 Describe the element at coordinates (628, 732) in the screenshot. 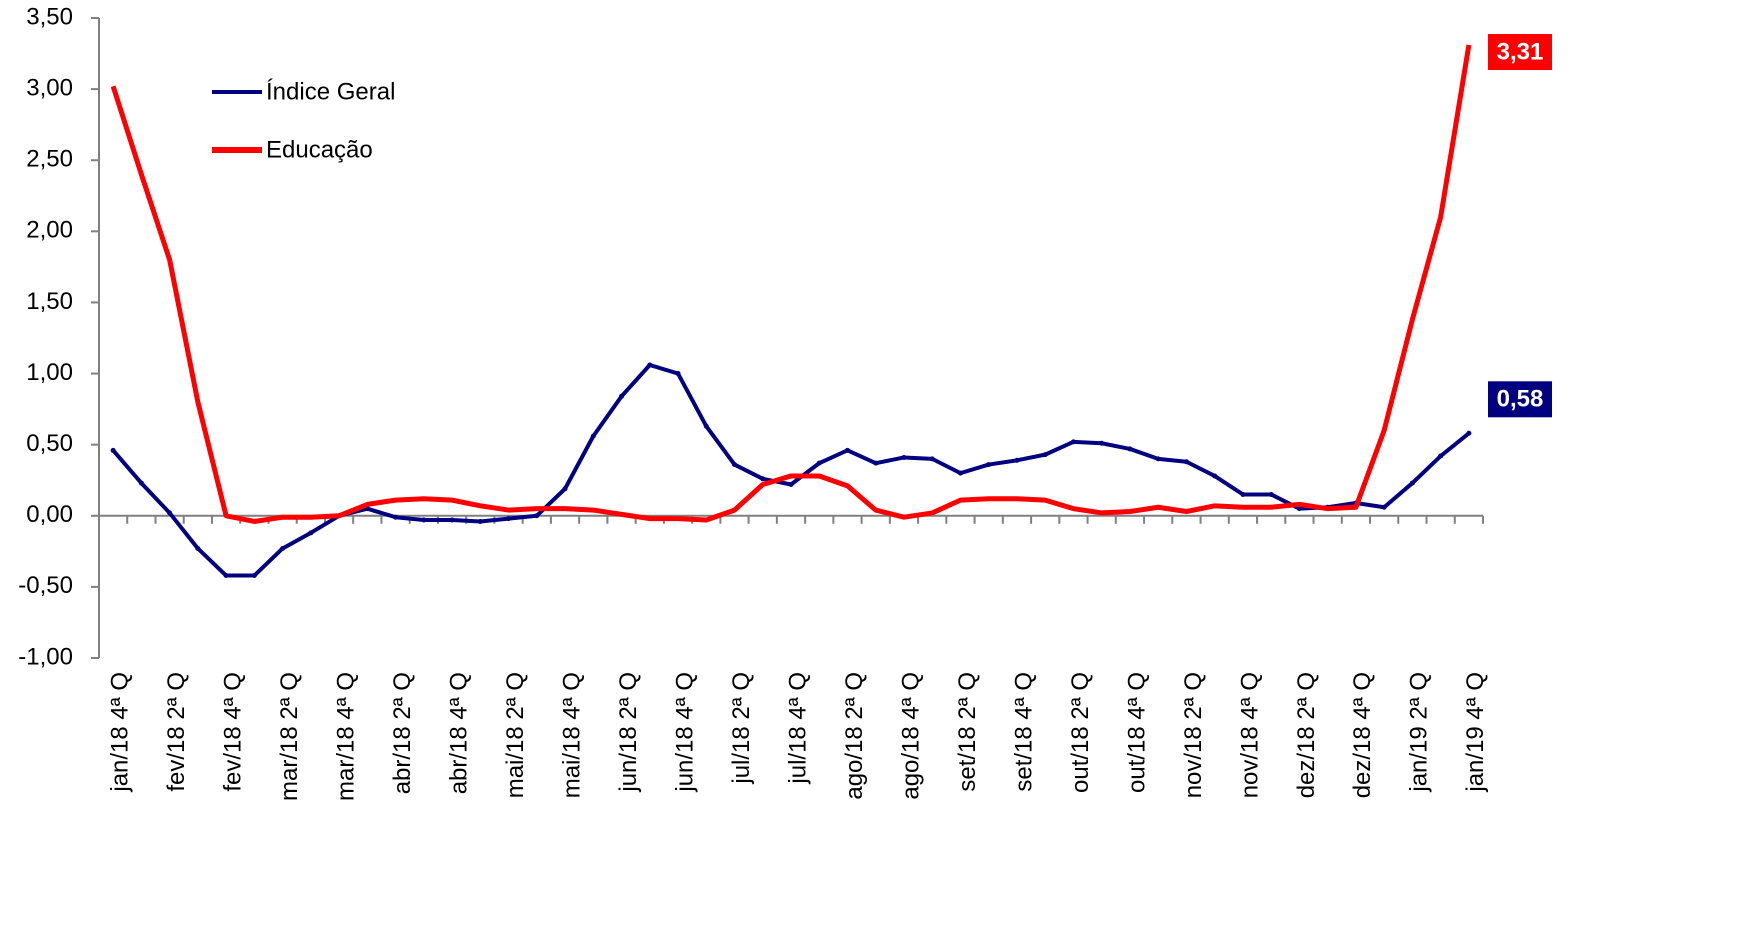

I see `x-tick-label: jun/18 2ª Q` at that location.